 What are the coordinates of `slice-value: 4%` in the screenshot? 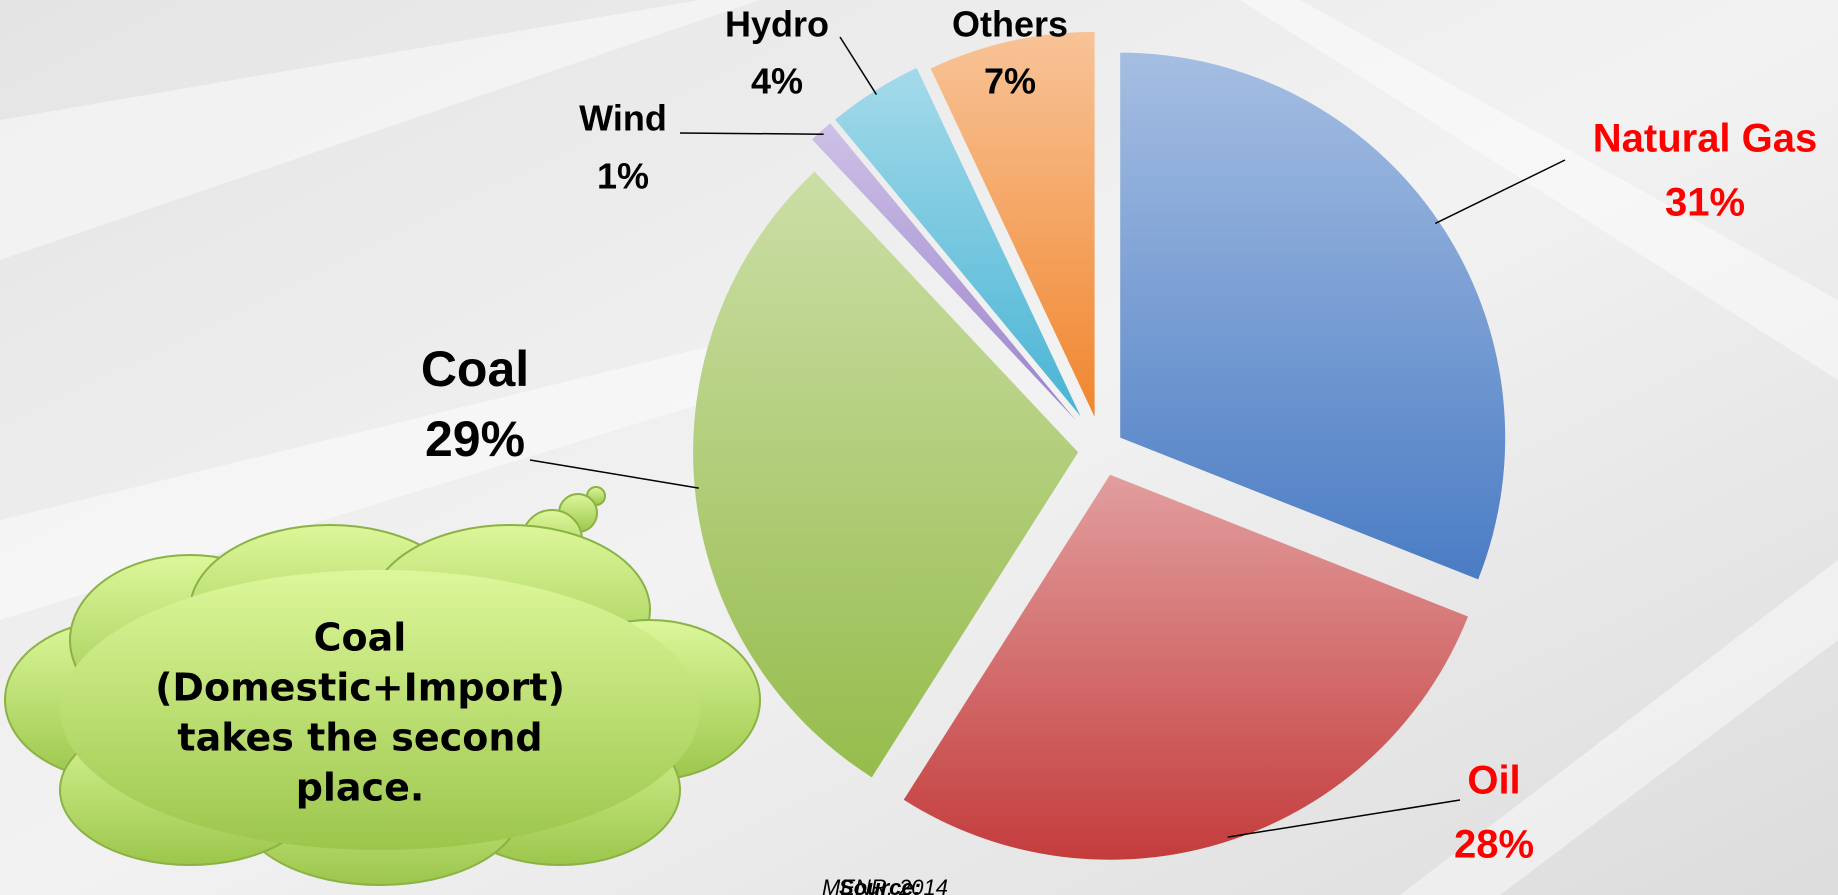 It's located at (777, 81).